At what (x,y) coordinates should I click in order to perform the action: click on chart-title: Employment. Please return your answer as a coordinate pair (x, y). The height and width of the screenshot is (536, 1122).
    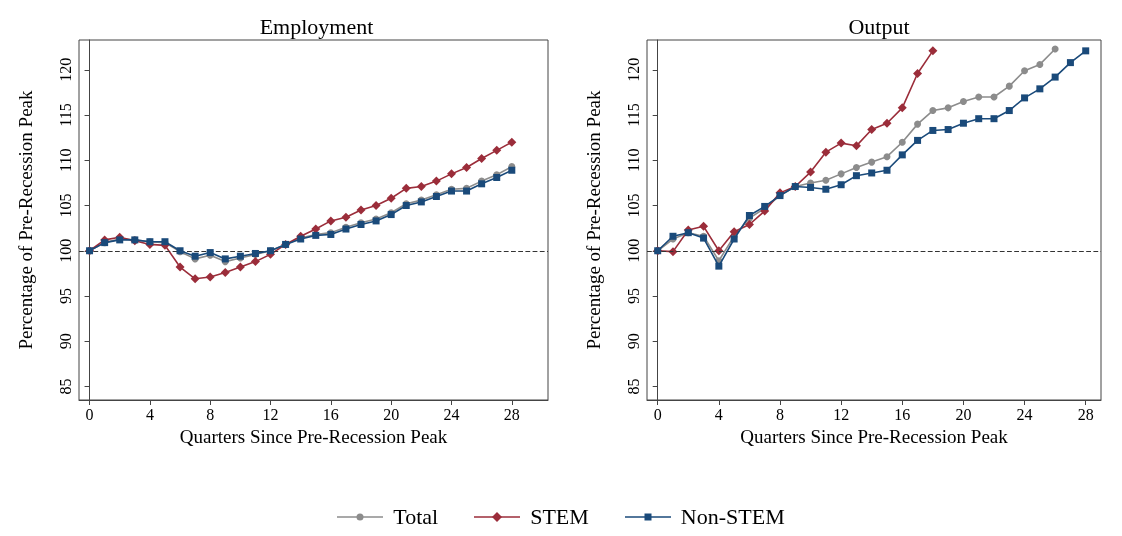
    Looking at the image, I should click on (316, 26).